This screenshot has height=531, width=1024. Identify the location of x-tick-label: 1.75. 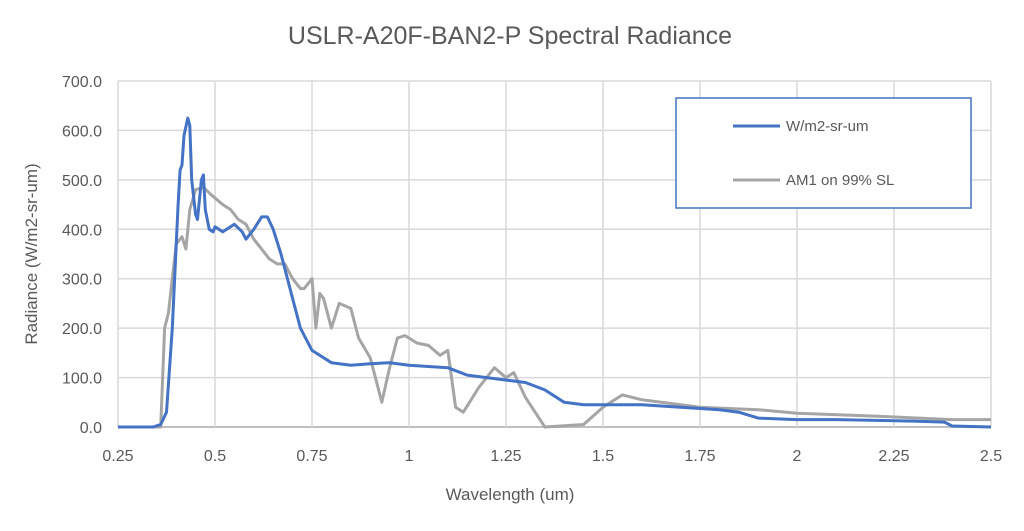
(699, 456).